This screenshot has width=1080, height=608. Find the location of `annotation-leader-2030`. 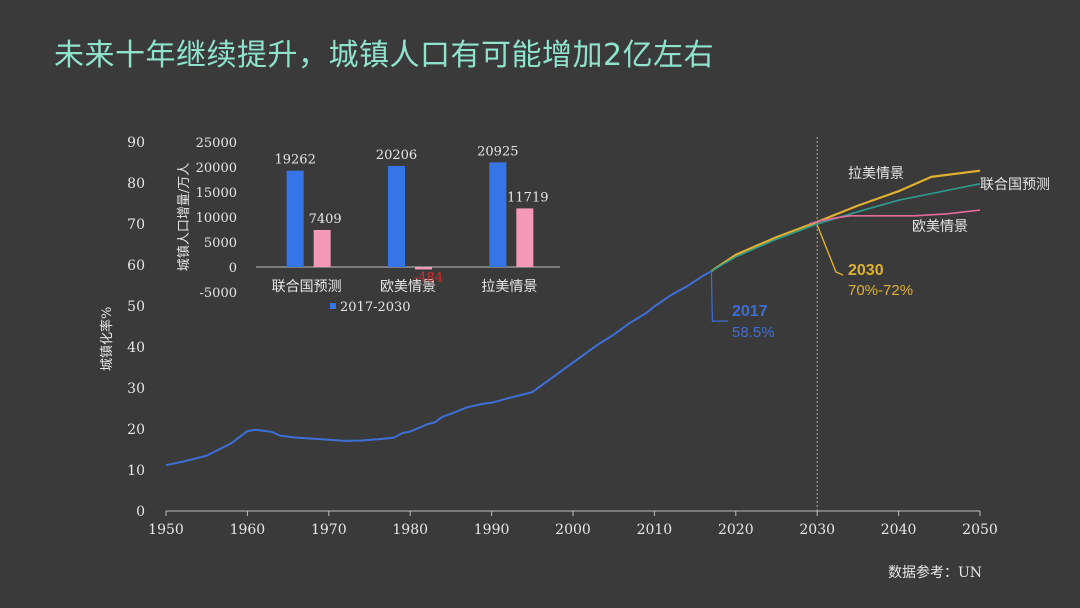

annotation-leader-2030 is located at coordinates (830, 250).